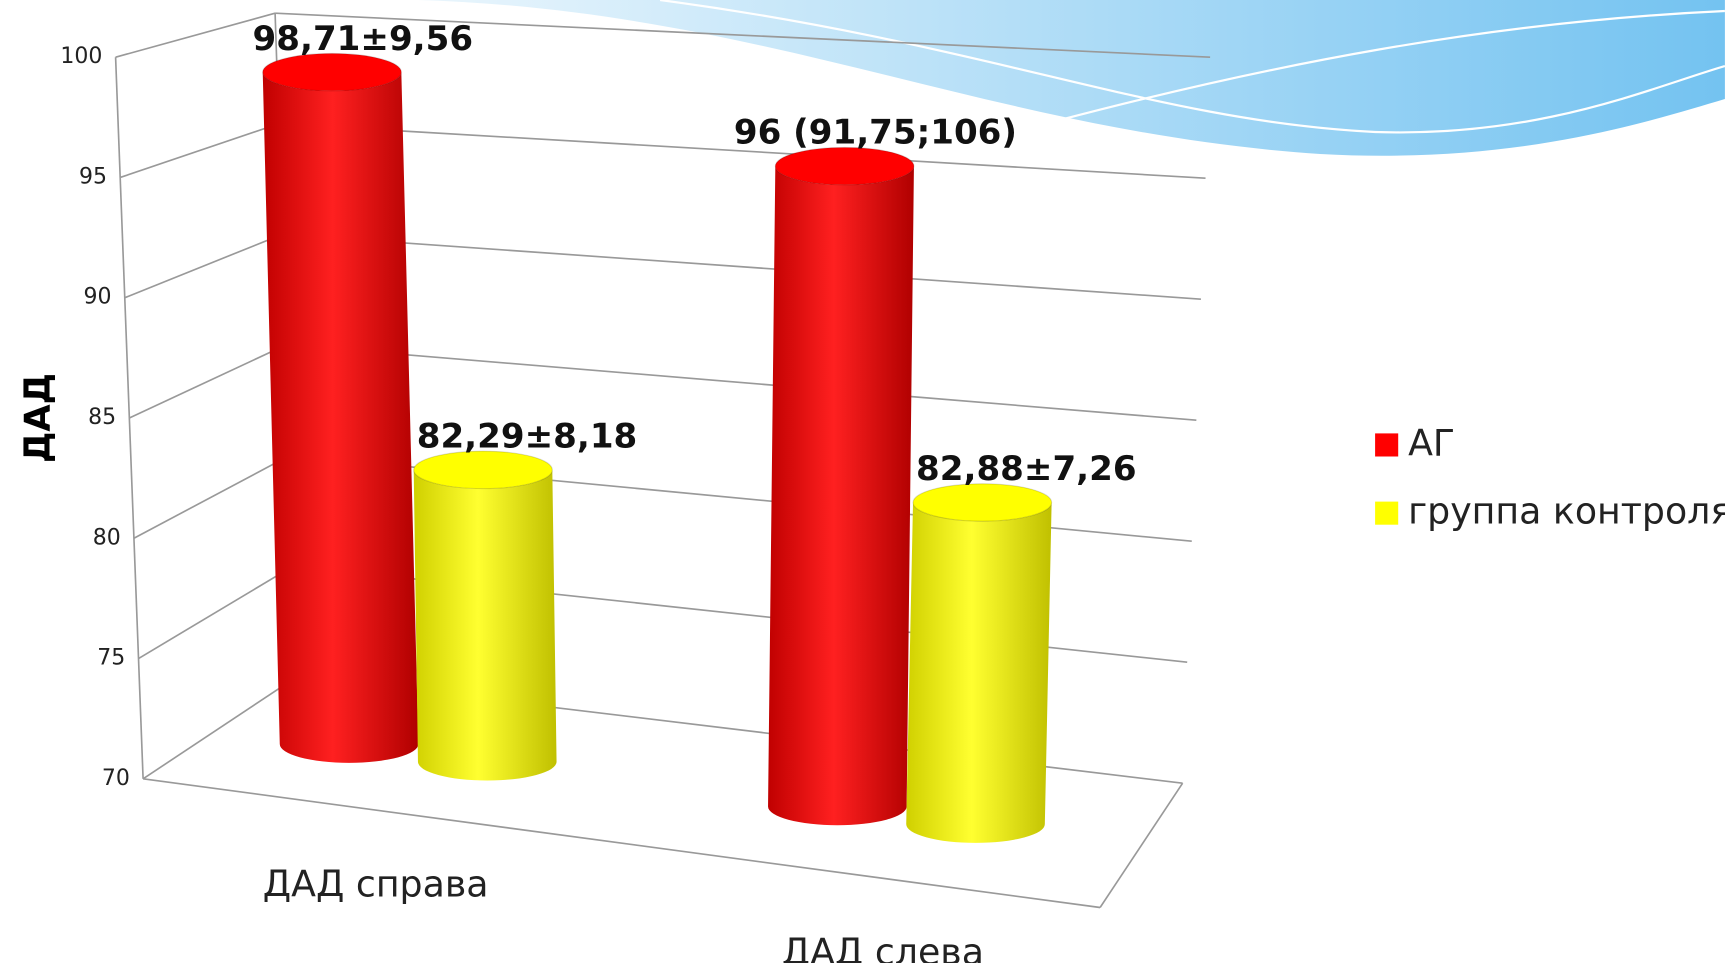 The image size is (1725, 963). What do you see at coordinates (116, 778) in the screenshot?
I see `y-tick-label: 70` at bounding box center [116, 778].